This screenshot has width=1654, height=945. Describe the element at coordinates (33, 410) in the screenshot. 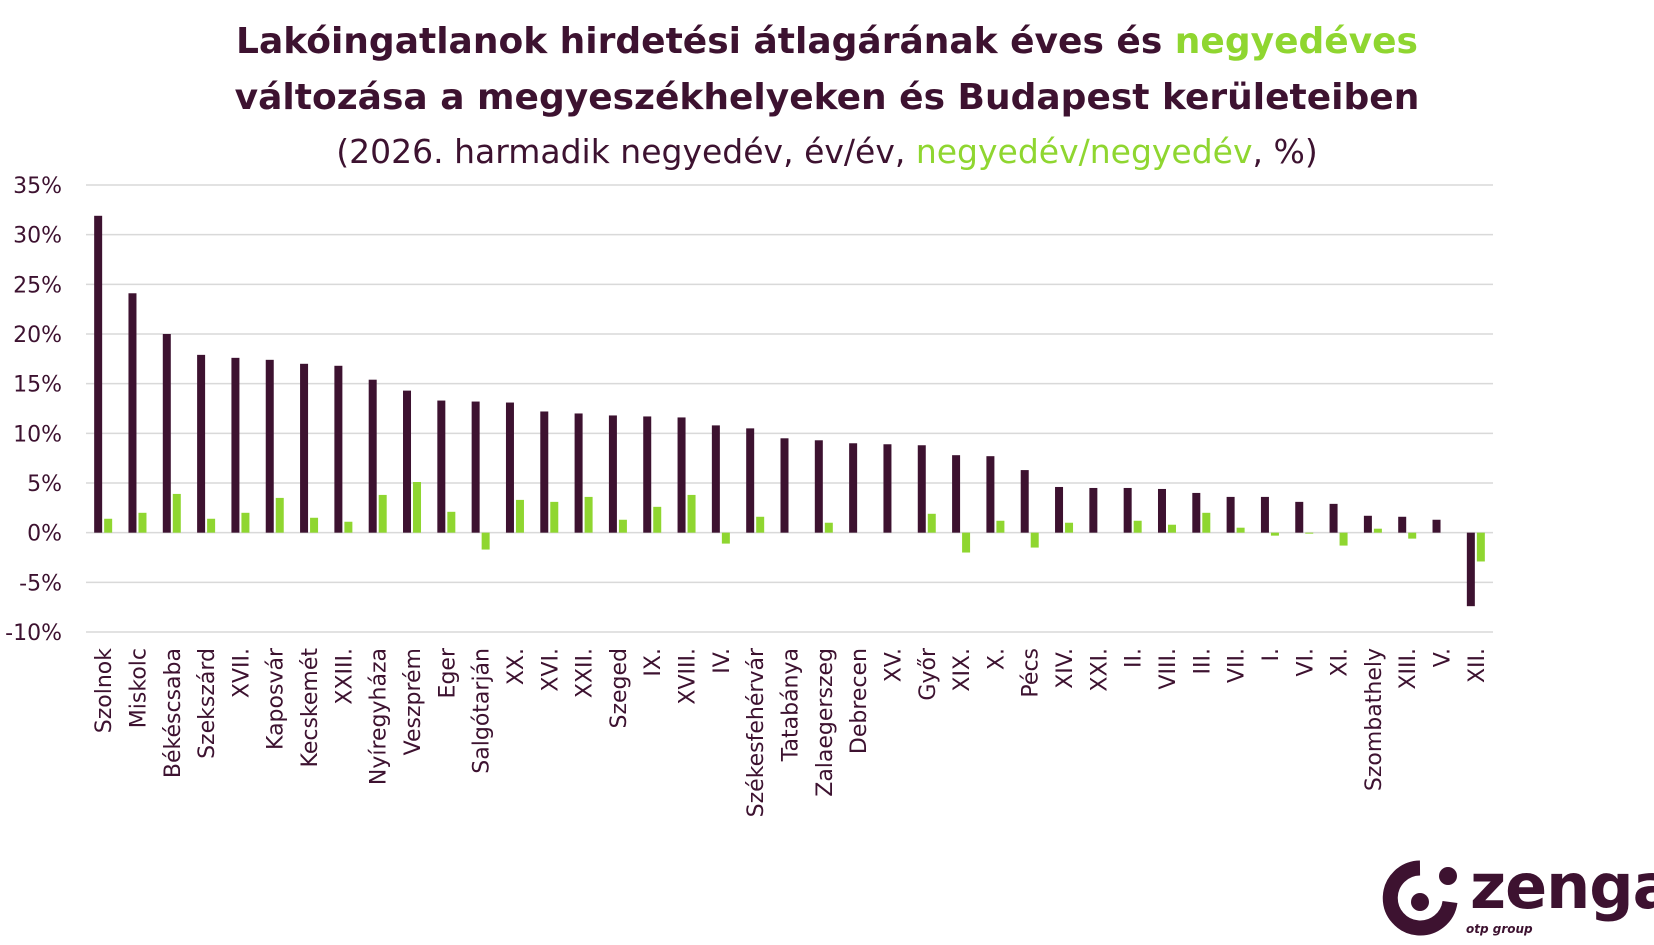

I see `y-axis-ticks: -10% -5% 0% 5% 10% 15% 20% 25% 30% 35%` at that location.